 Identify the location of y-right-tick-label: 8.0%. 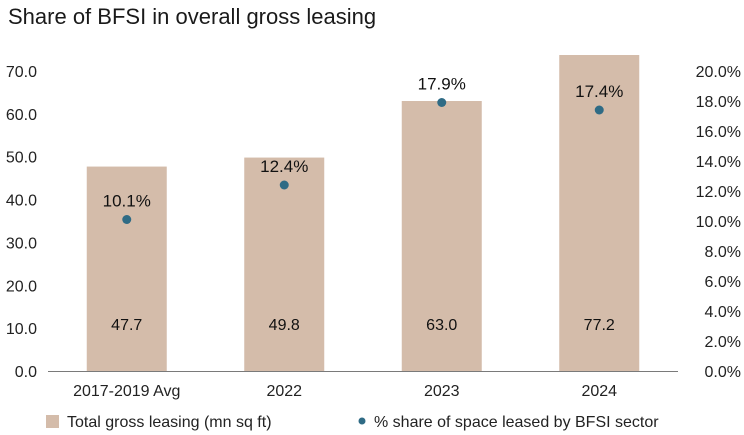
(723, 252).